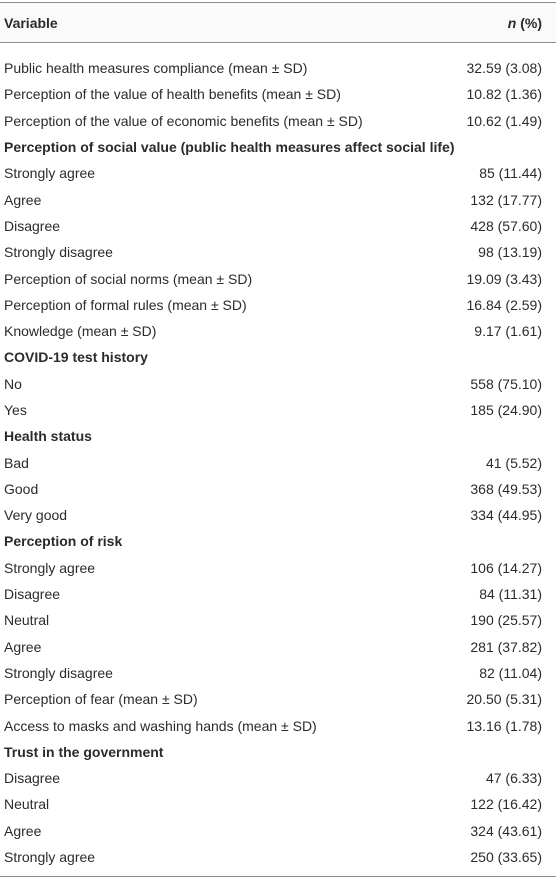 The height and width of the screenshot is (882, 556). What do you see at coordinates (63, 541) in the screenshot?
I see `section-label: Perception of risk` at bounding box center [63, 541].